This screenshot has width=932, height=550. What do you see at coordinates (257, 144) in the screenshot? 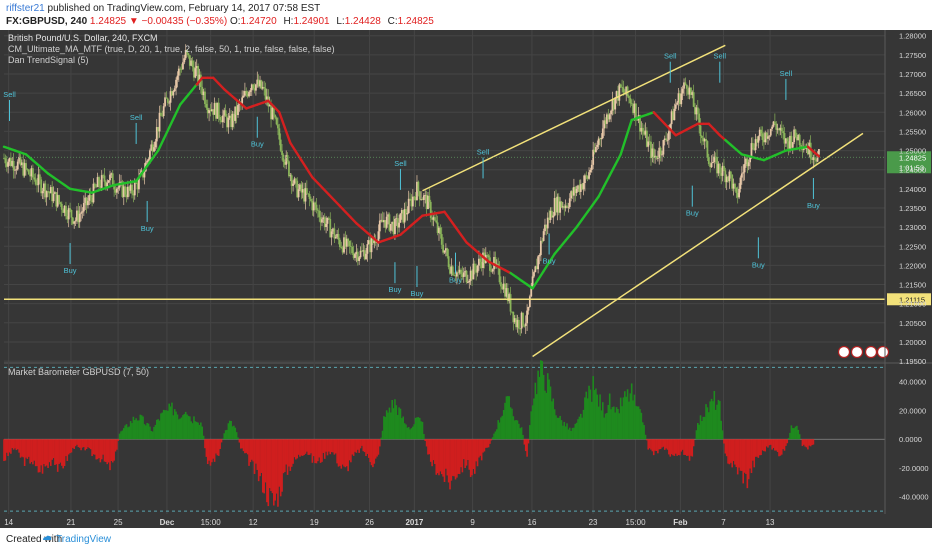
I see `signal-buy: Buy` at bounding box center [257, 144].